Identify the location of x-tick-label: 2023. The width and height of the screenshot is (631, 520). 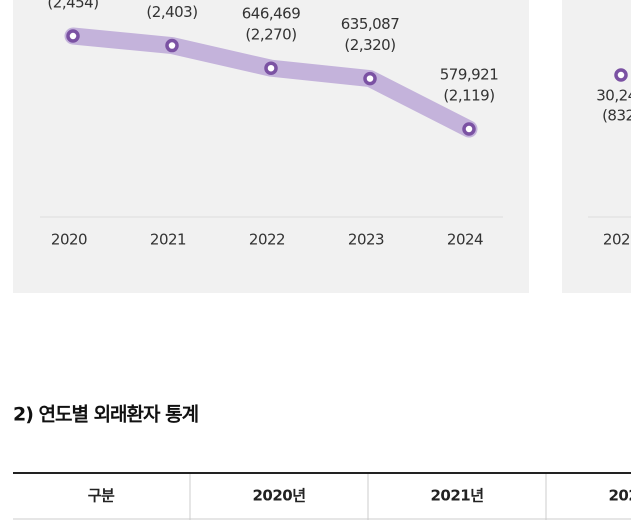
(366, 240).